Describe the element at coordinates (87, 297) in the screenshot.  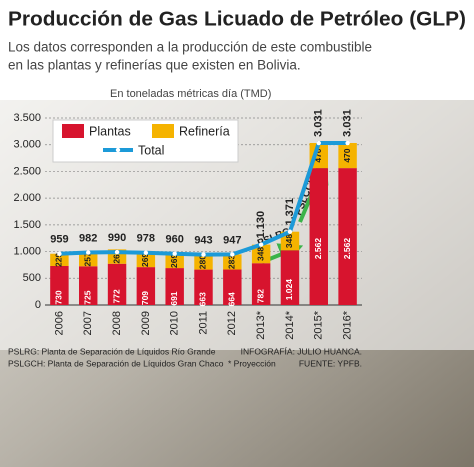
I see `data-label: 725` at that location.